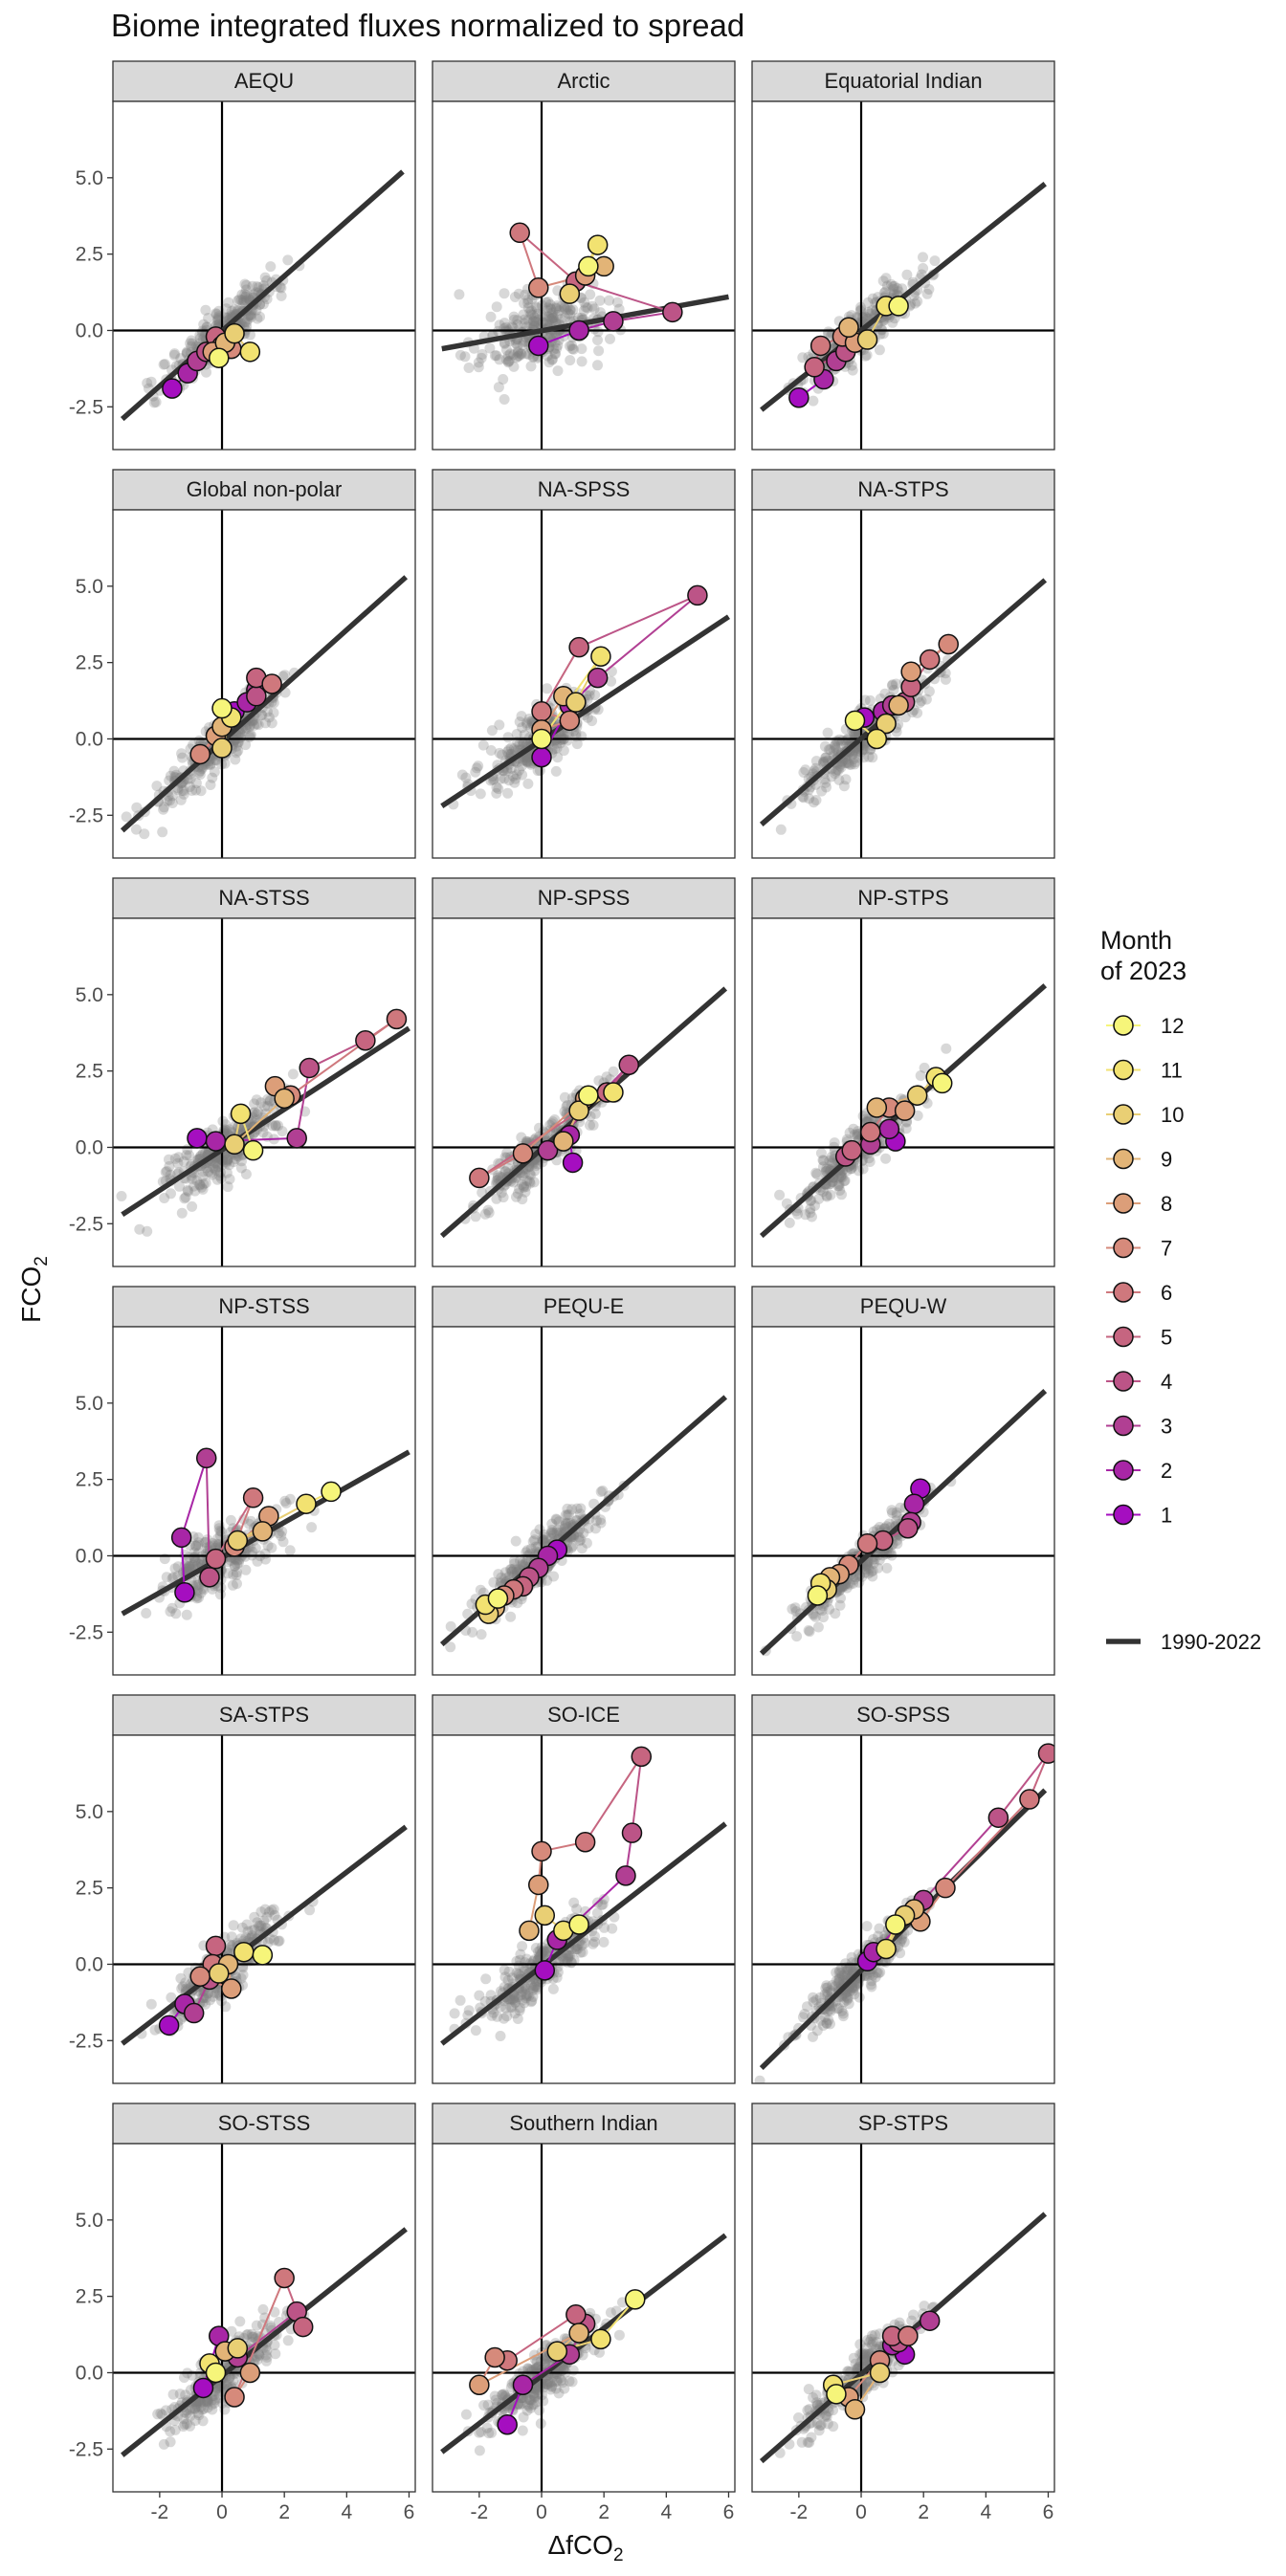 The height and width of the screenshot is (2576, 1286). I want to click on facet-label: SA-STPS, so click(264, 1715).